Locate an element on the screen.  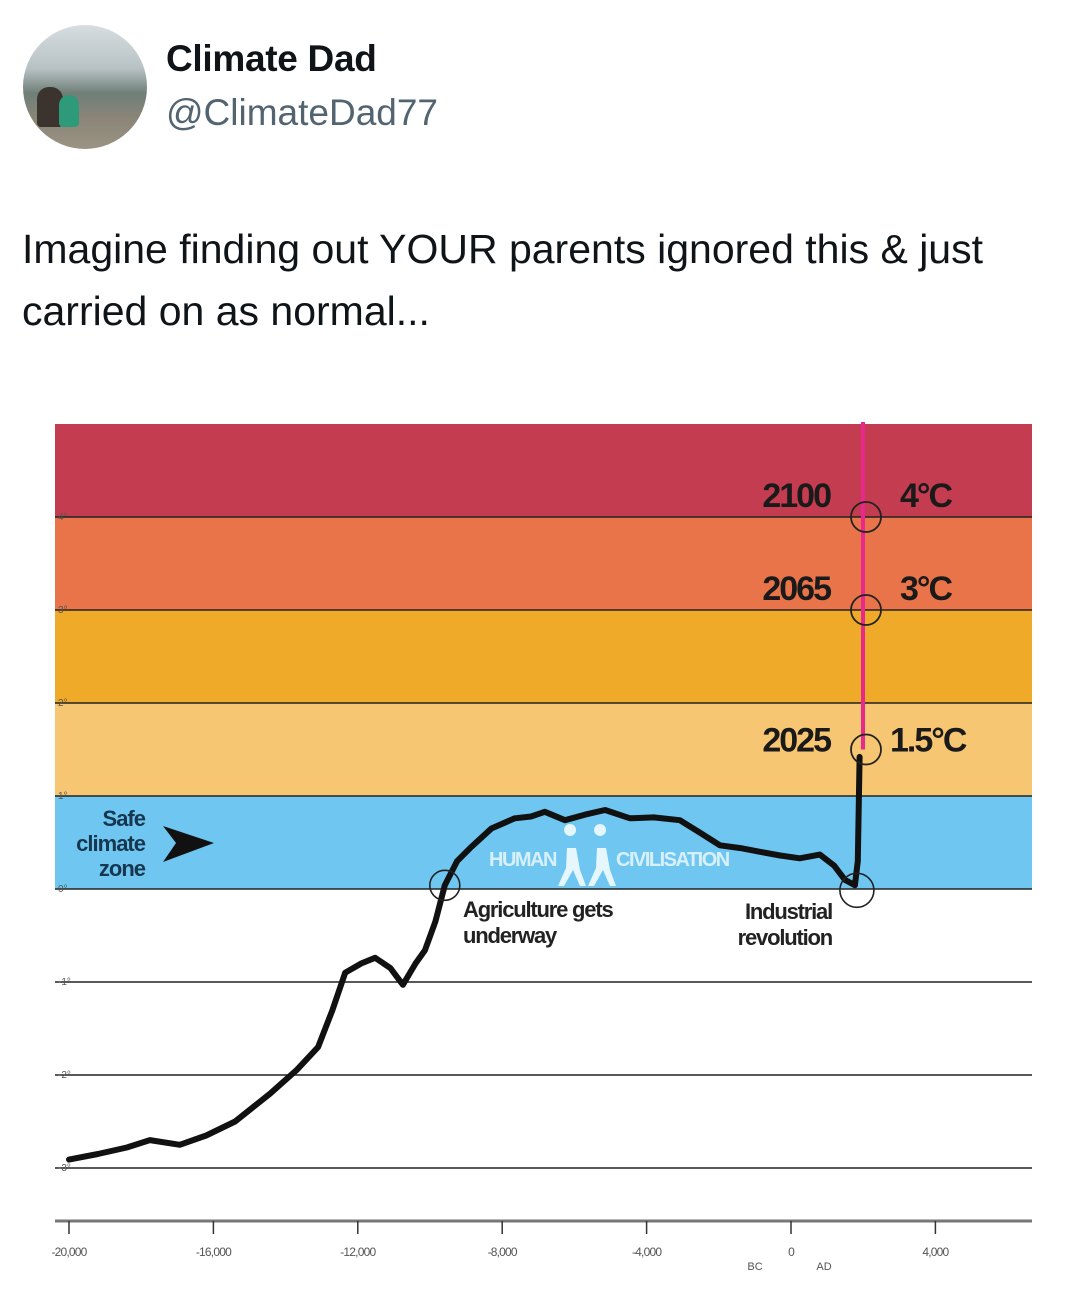
bc-label: BC is located at coordinates (754, 1267).